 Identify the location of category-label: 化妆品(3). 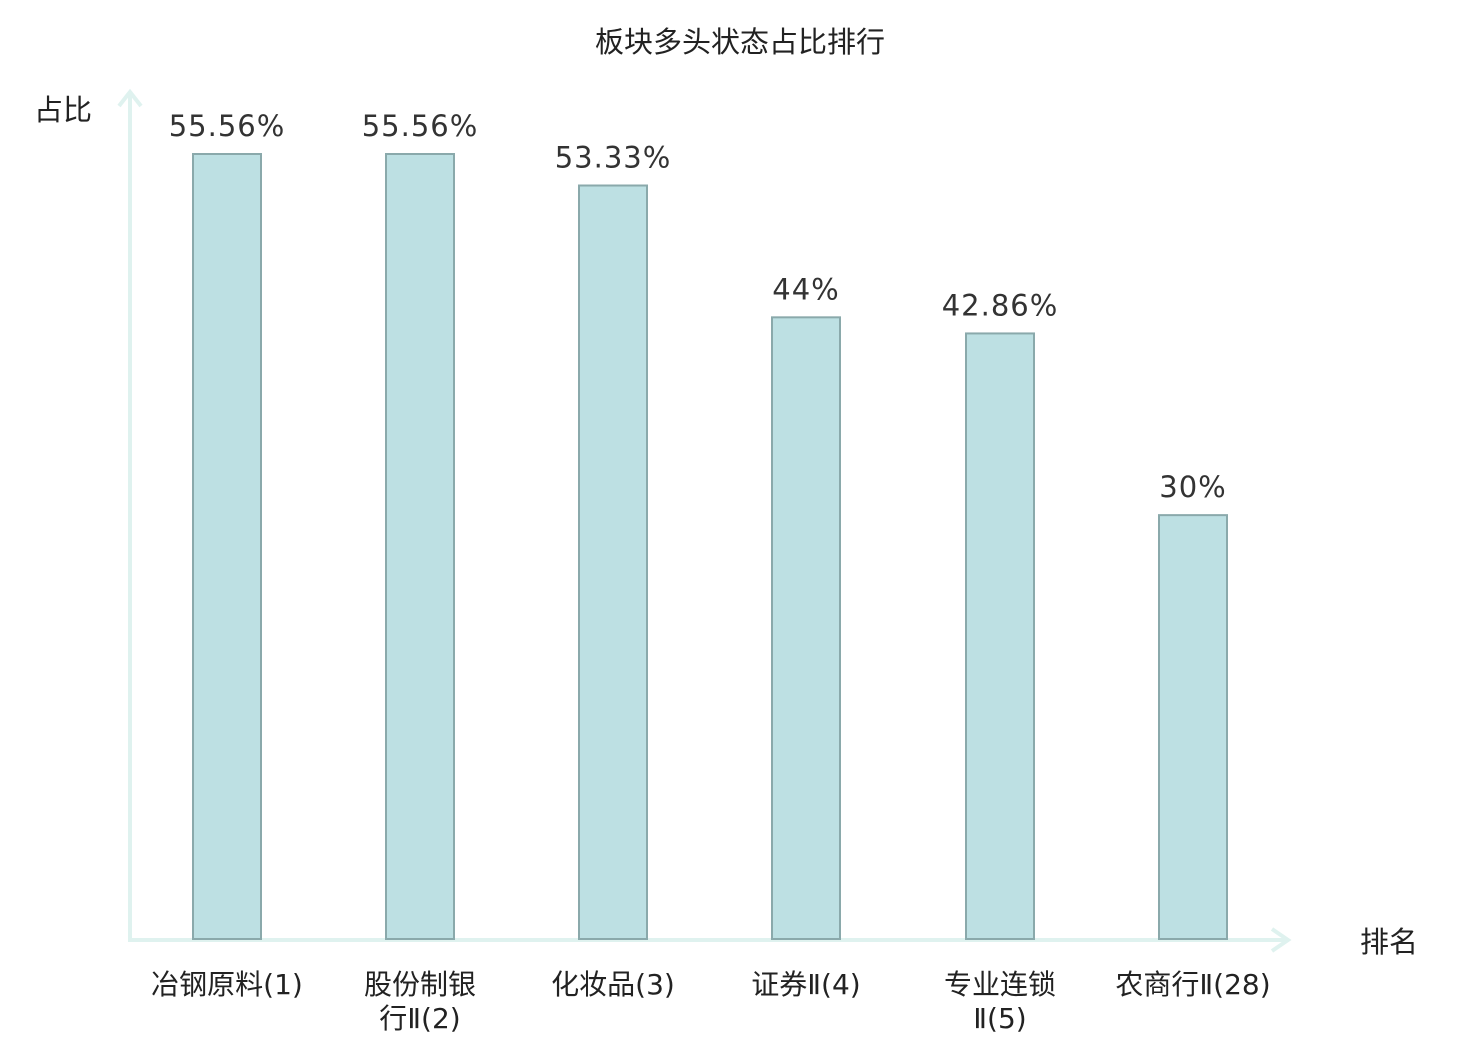
(613, 984).